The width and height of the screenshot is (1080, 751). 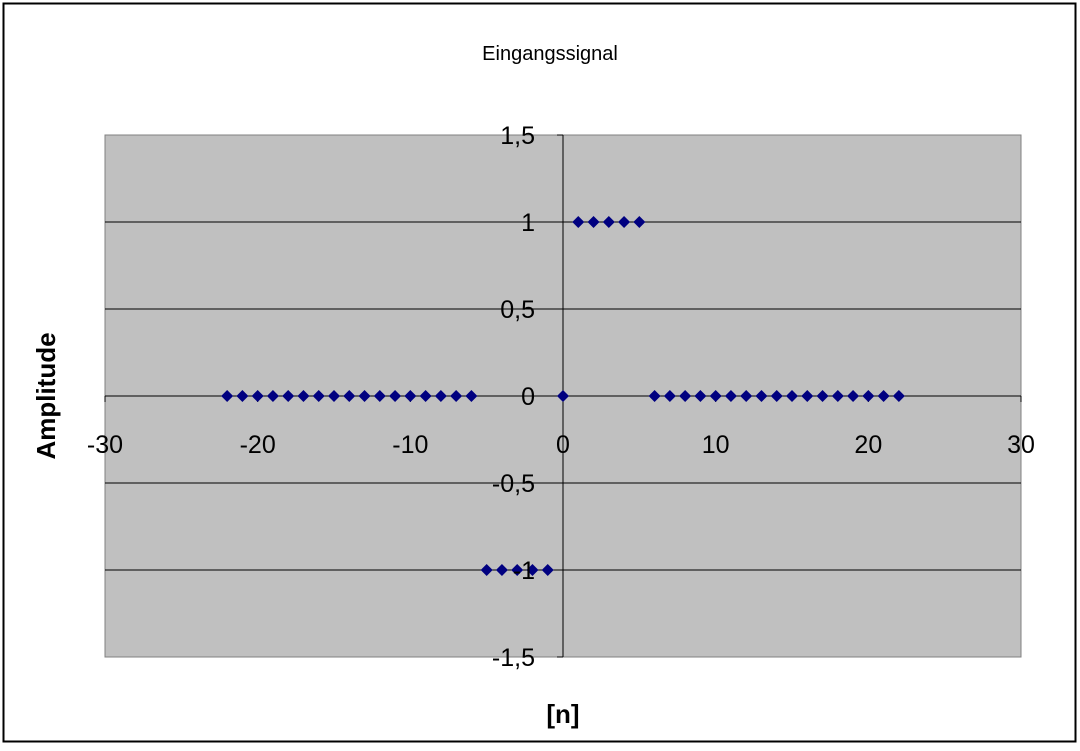 What do you see at coordinates (410, 445) in the screenshot?
I see `x-tick-label: -10` at bounding box center [410, 445].